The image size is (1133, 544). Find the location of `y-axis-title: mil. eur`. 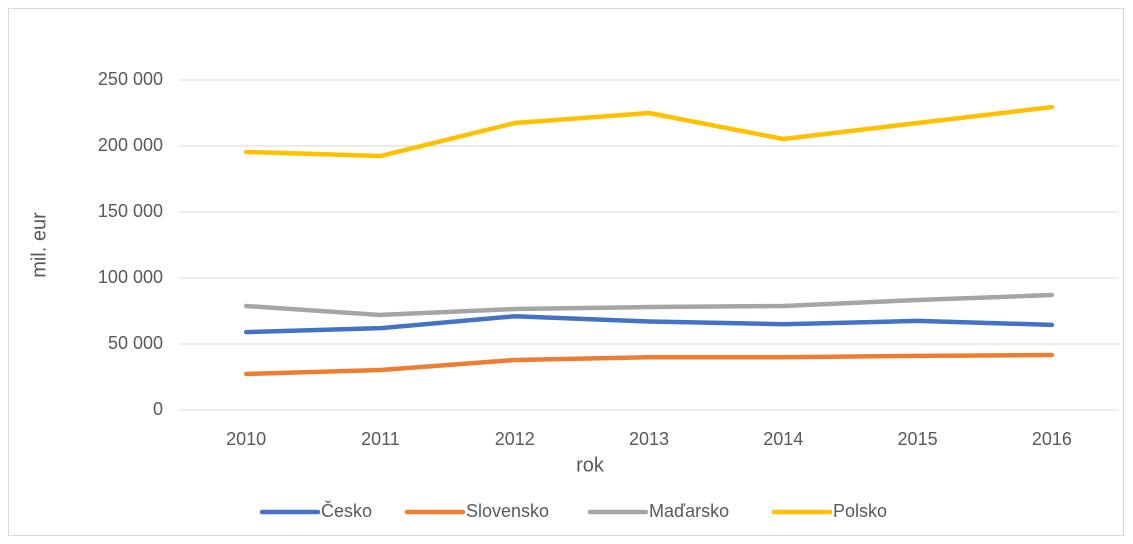

y-axis-title: mil. eur is located at coordinates (39, 245).